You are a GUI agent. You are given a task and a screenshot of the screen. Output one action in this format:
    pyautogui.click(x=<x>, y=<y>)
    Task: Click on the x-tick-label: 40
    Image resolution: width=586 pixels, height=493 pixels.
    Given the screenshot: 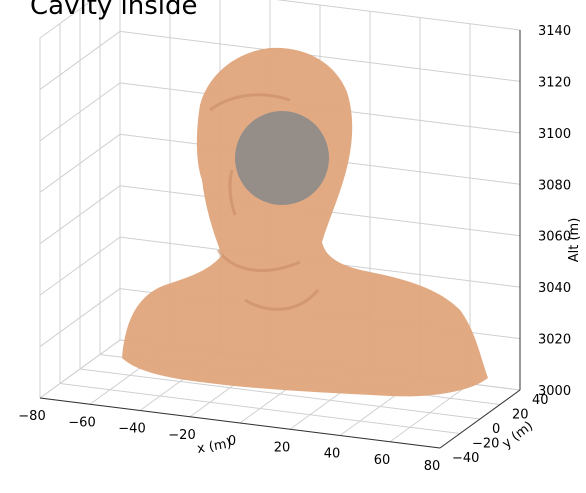 What is the action you would take?
    pyautogui.click(x=332, y=454)
    